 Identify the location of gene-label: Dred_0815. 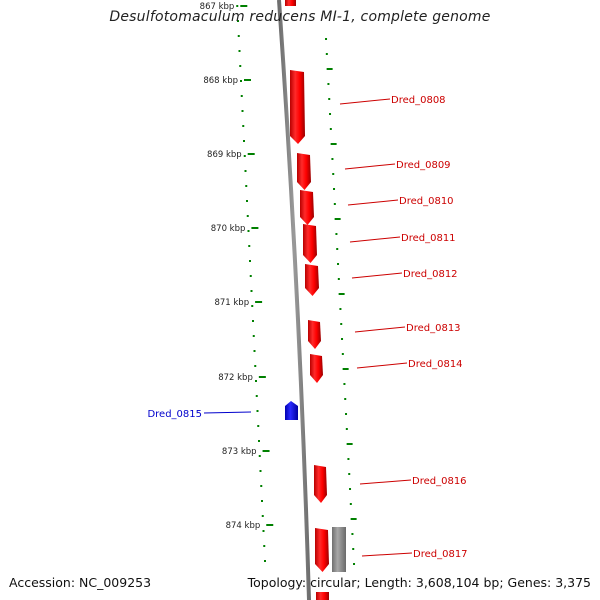
(174, 414).